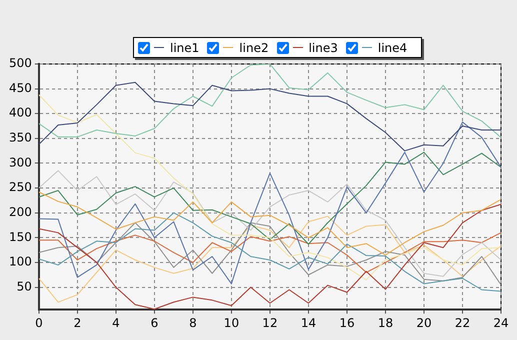 The image size is (517, 340). I want to click on x-tick-label: 24, so click(501, 323).